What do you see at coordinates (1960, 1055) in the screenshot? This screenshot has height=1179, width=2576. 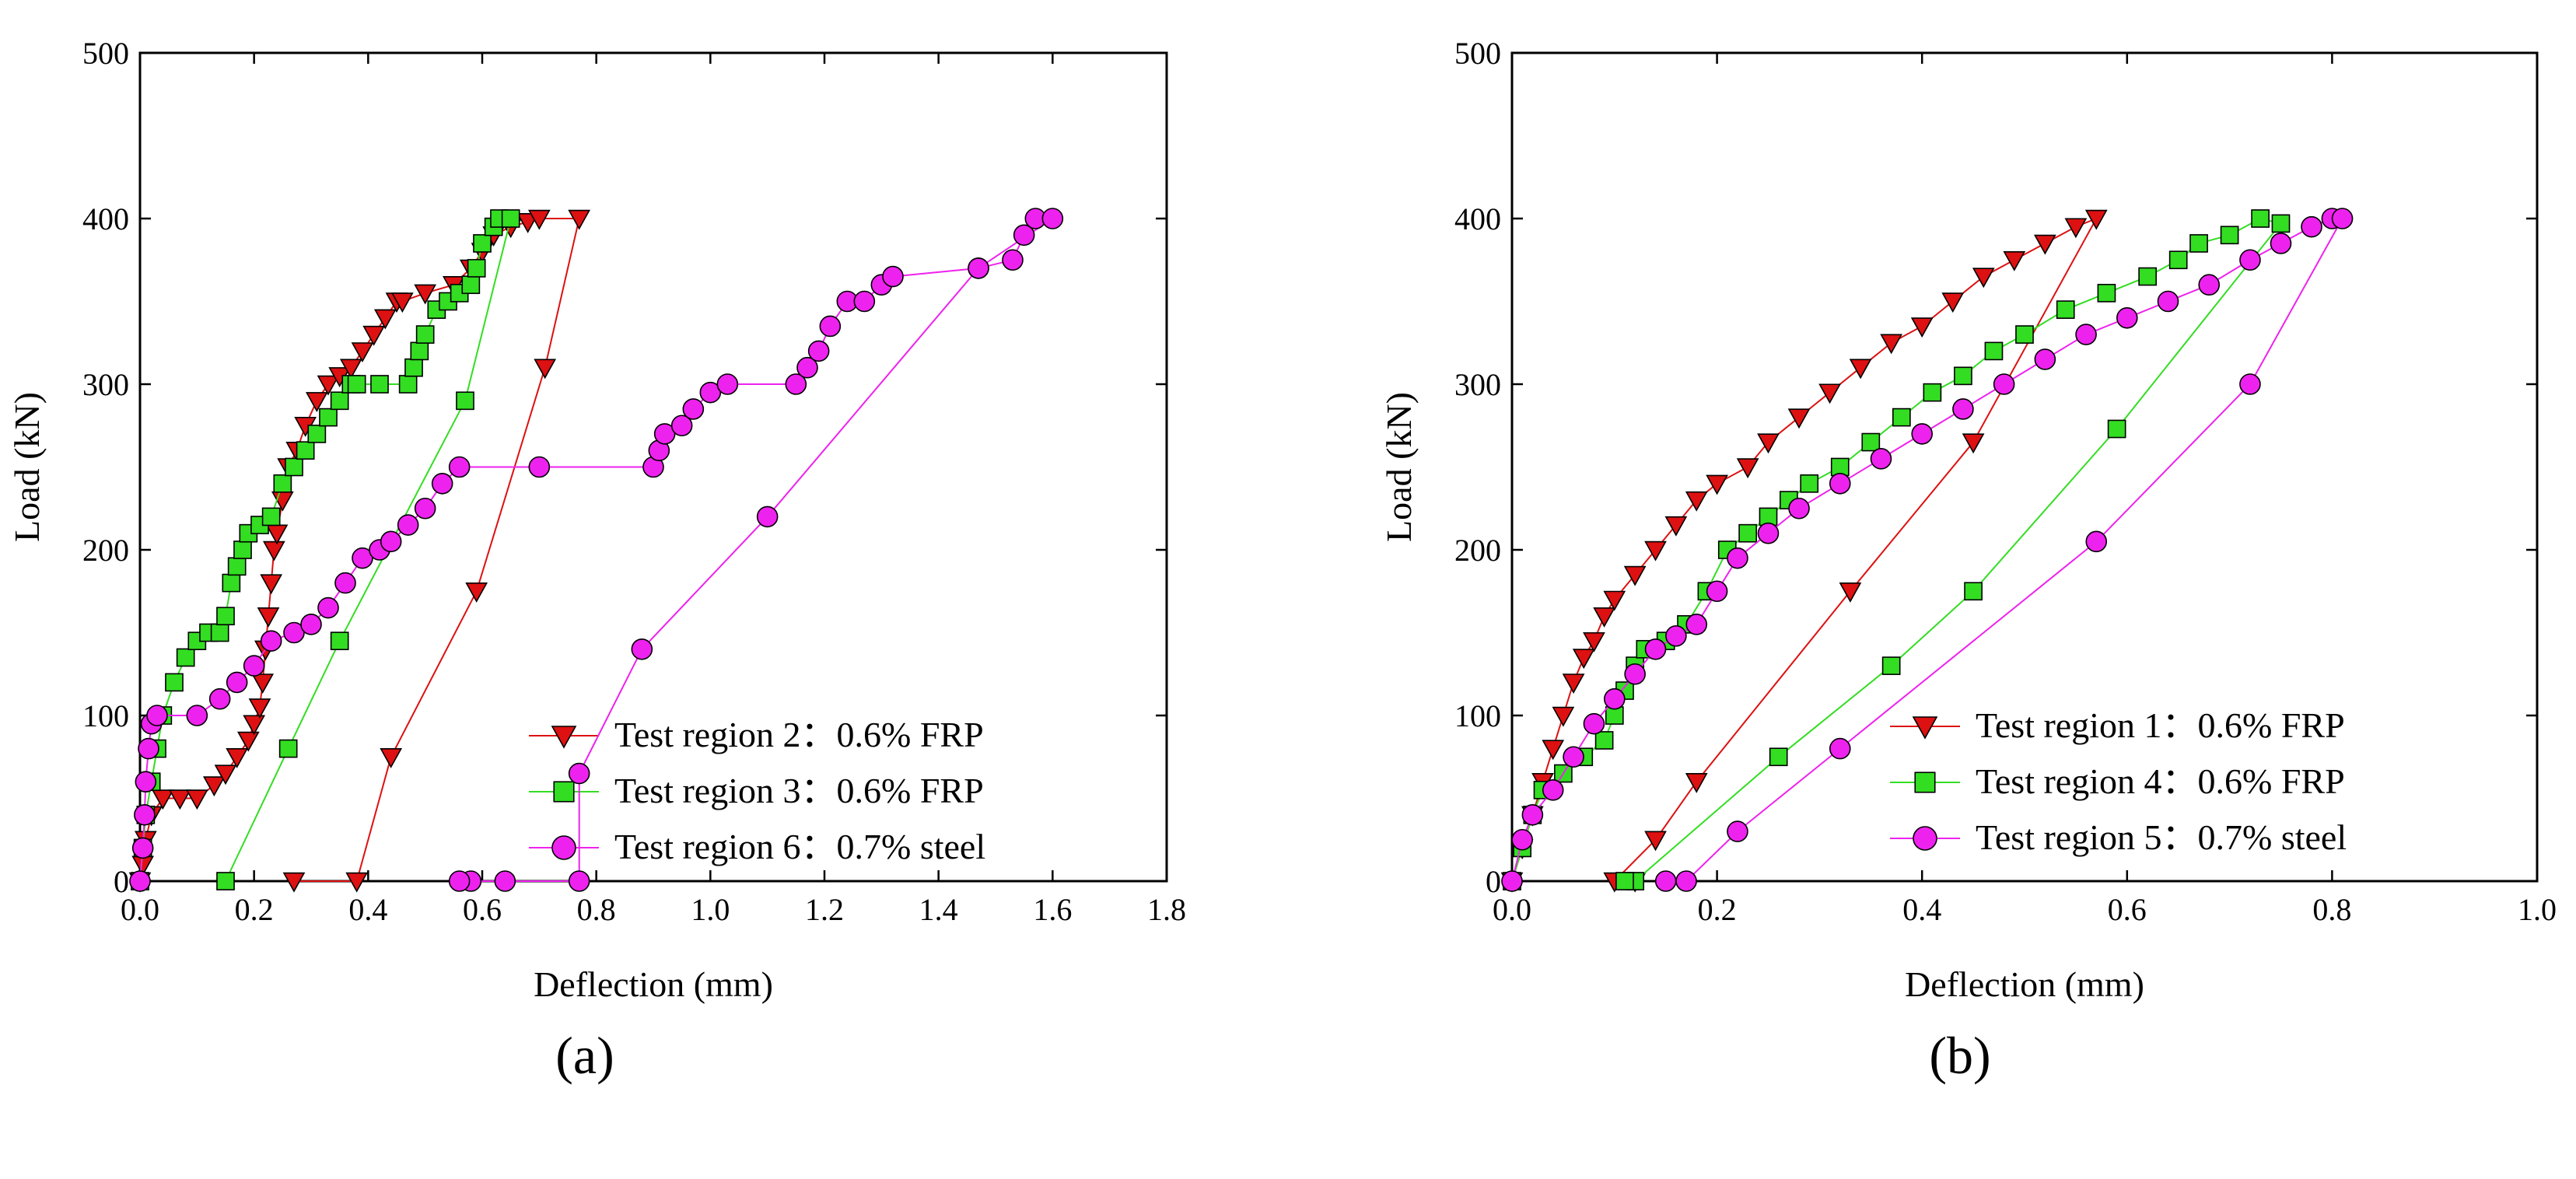 I see `panel-label-b: (b)` at bounding box center [1960, 1055].